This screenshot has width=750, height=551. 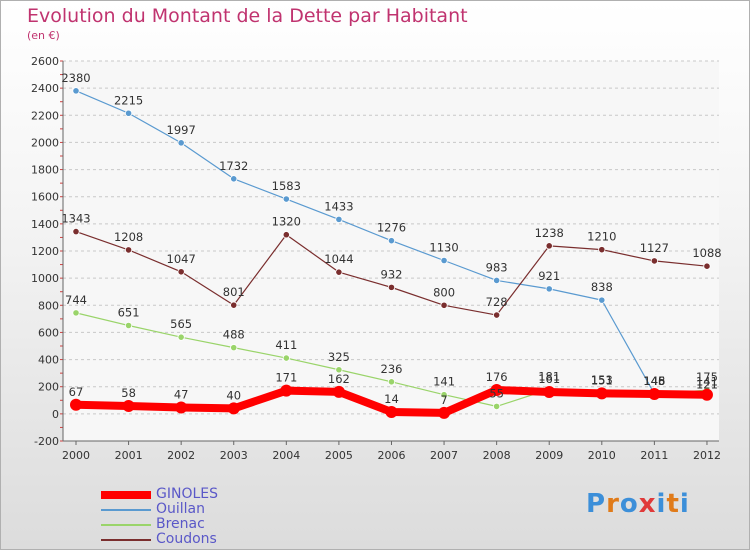 I want to click on y-tick-label: 1400, so click(x=45, y=224).